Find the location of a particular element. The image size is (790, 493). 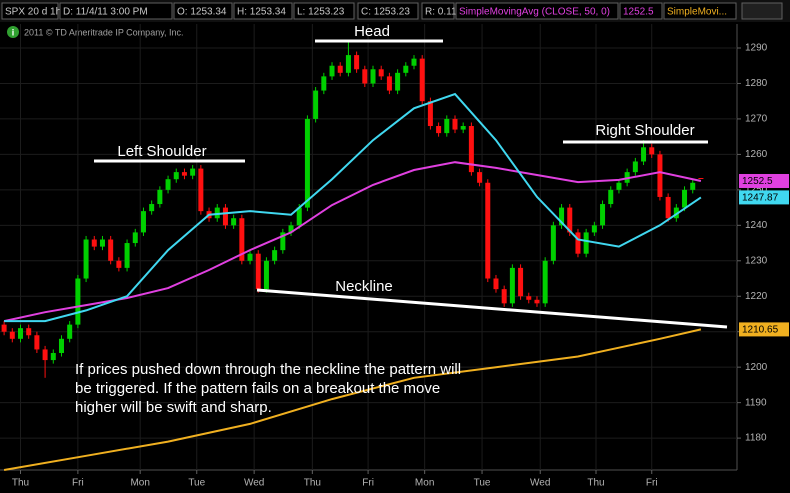

annotation: Neckline is located at coordinates (364, 286).